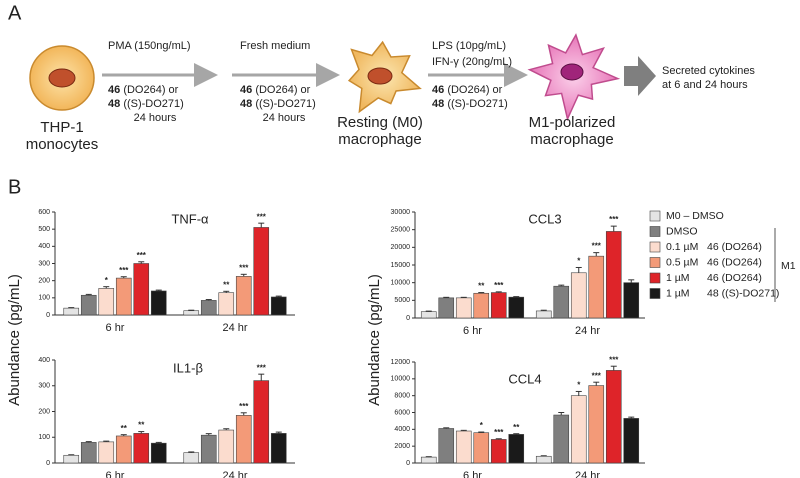 The height and width of the screenshot is (478, 800). Describe the element at coordinates (402, 412) in the screenshot. I see `y-tick-label: 6000` at that location.